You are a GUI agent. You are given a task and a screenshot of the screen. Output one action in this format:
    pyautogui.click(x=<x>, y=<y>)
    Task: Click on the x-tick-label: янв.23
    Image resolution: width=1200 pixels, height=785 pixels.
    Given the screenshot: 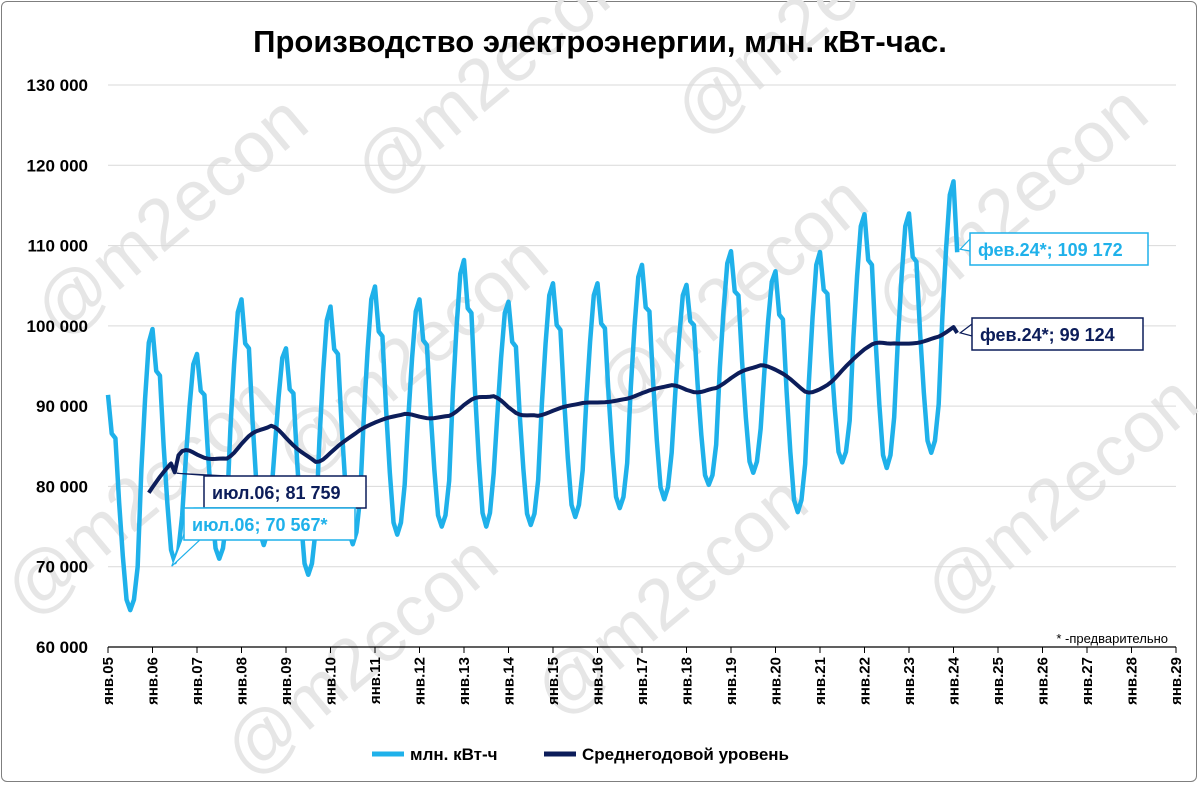 What is the action you would take?
    pyautogui.click(x=909, y=681)
    